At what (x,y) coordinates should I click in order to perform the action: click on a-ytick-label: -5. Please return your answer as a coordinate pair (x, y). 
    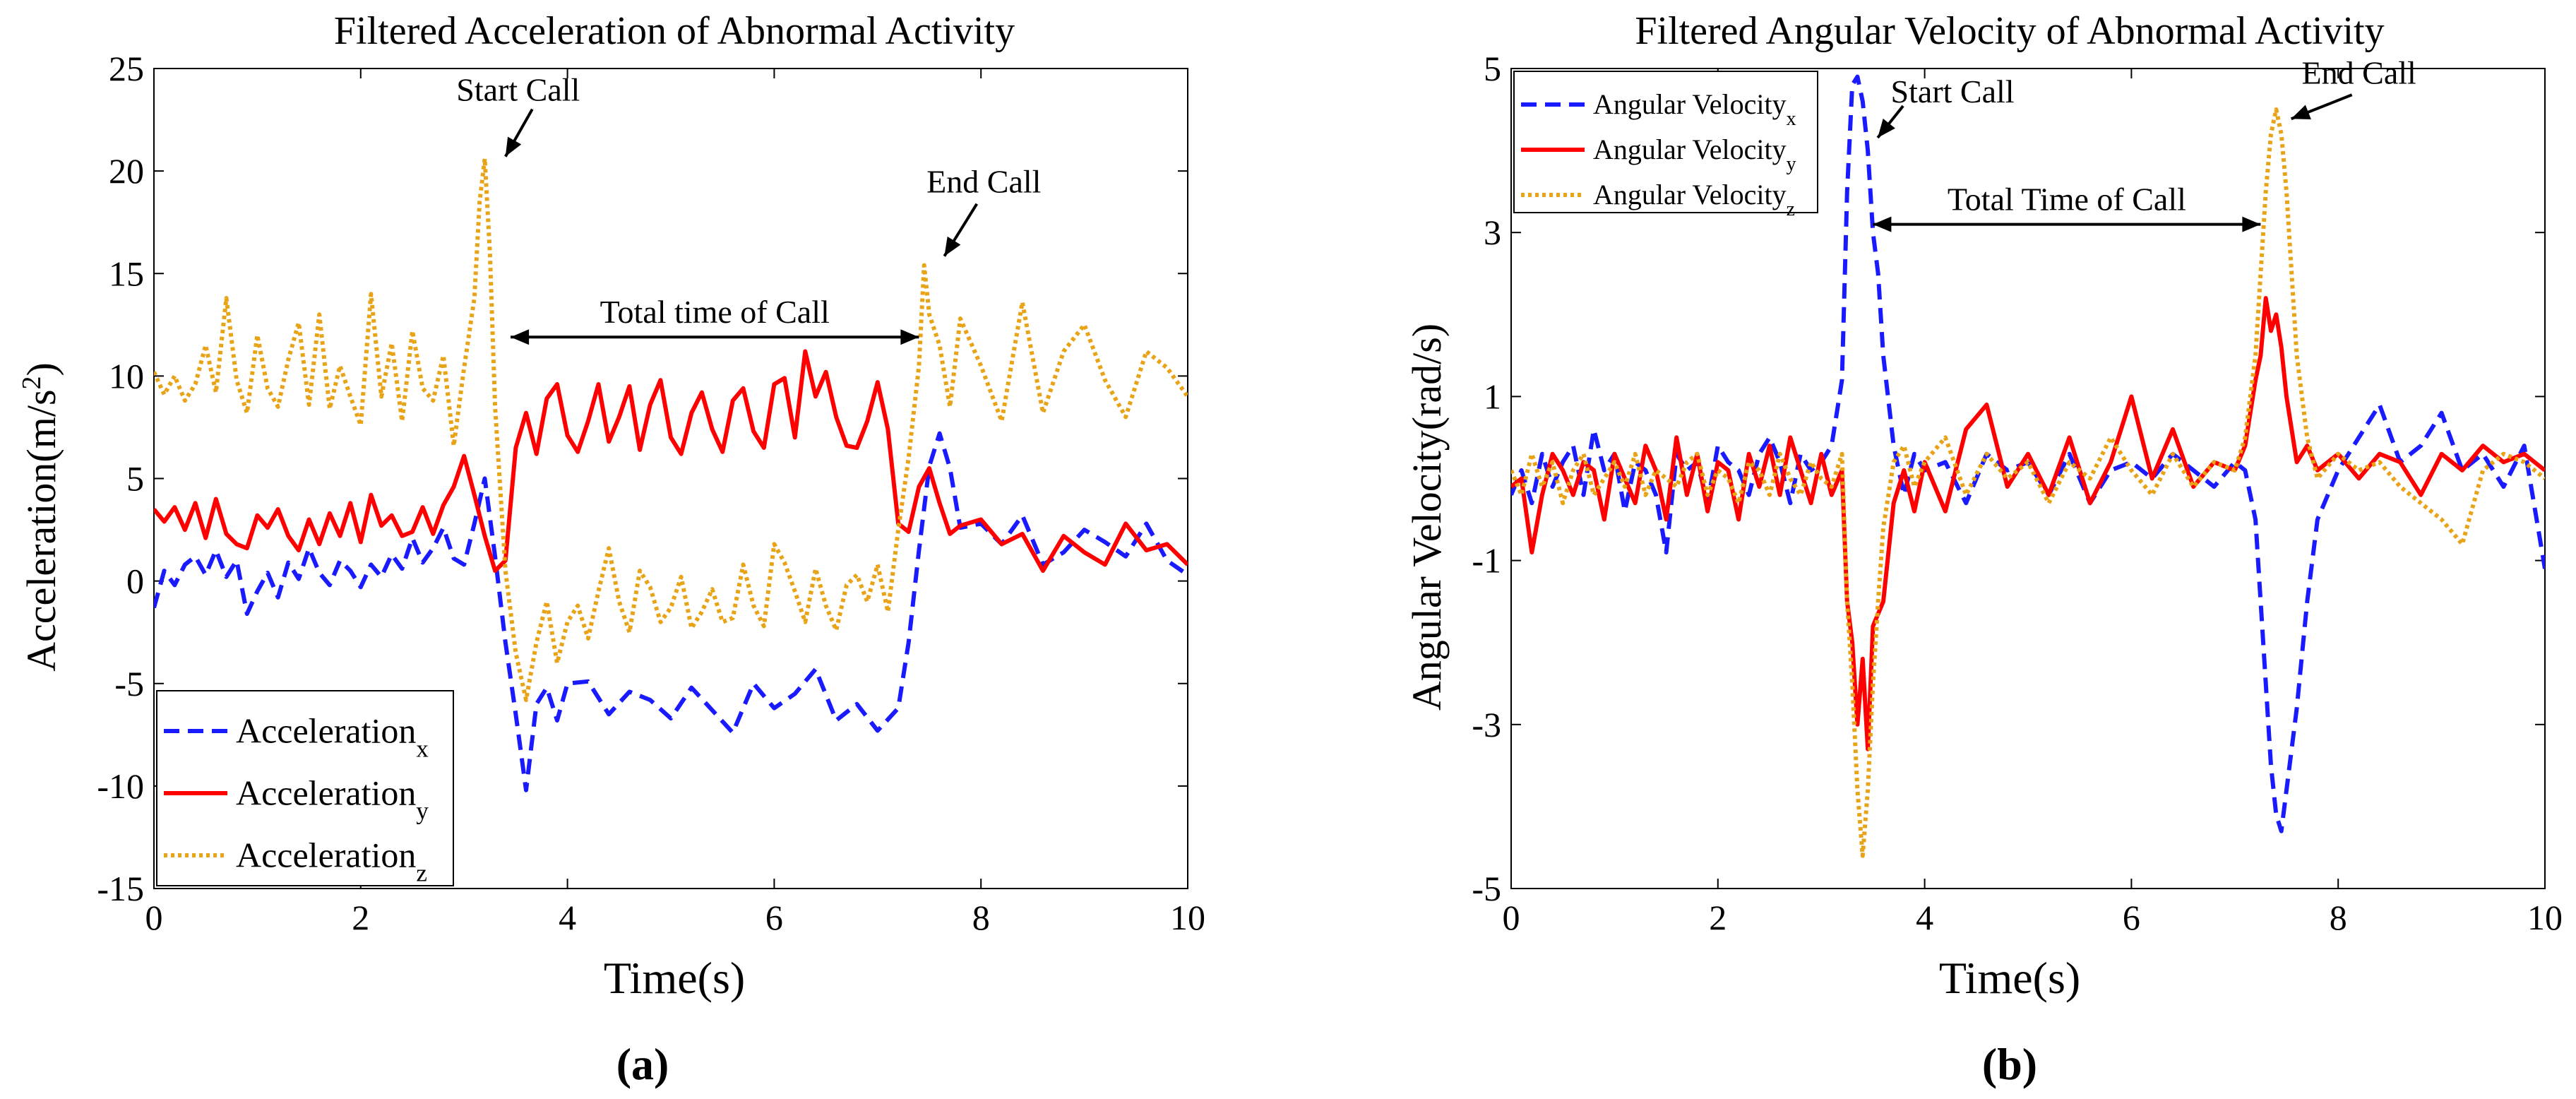
    Looking at the image, I should click on (129, 683).